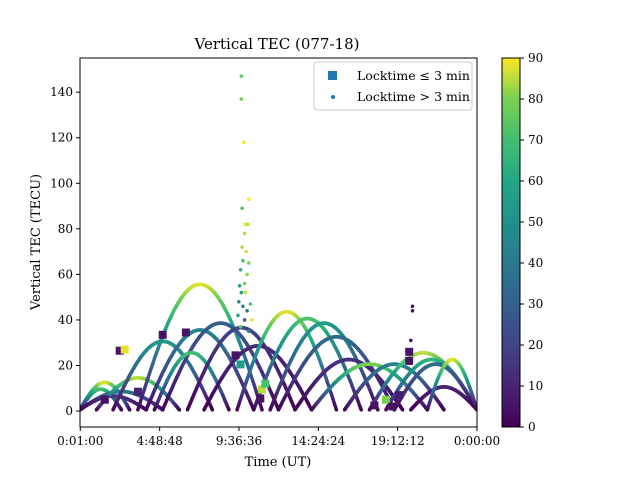  I want to click on y-tick-label: 120, so click(61, 138).